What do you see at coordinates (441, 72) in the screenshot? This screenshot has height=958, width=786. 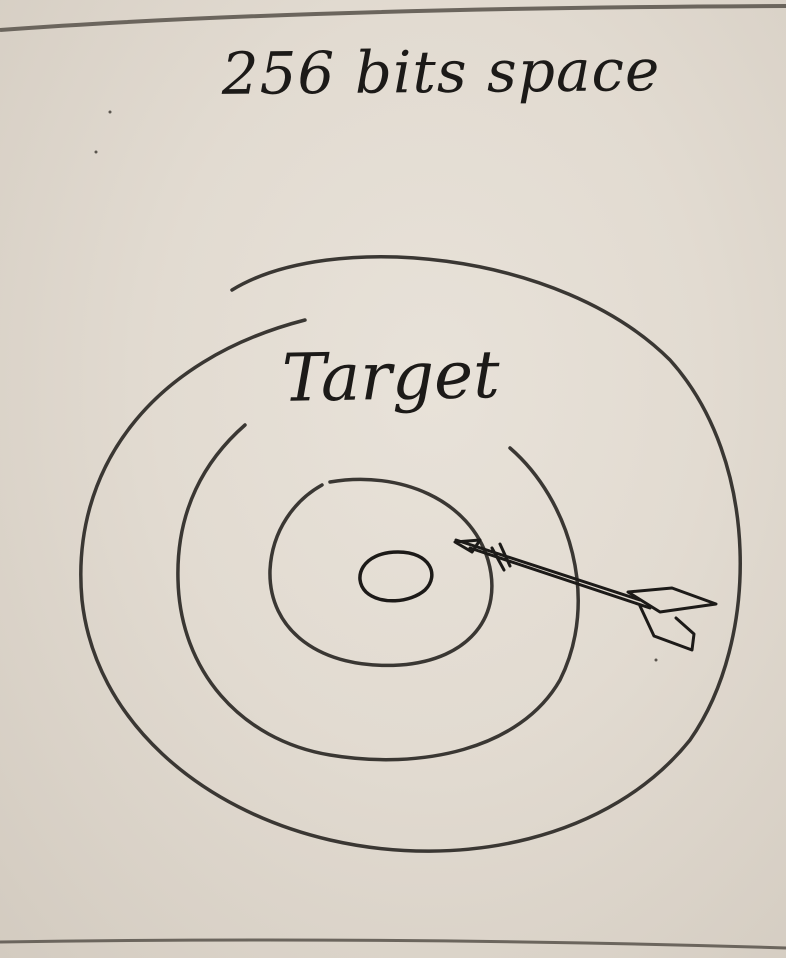 I see `page-title: 256 bits space` at bounding box center [441, 72].